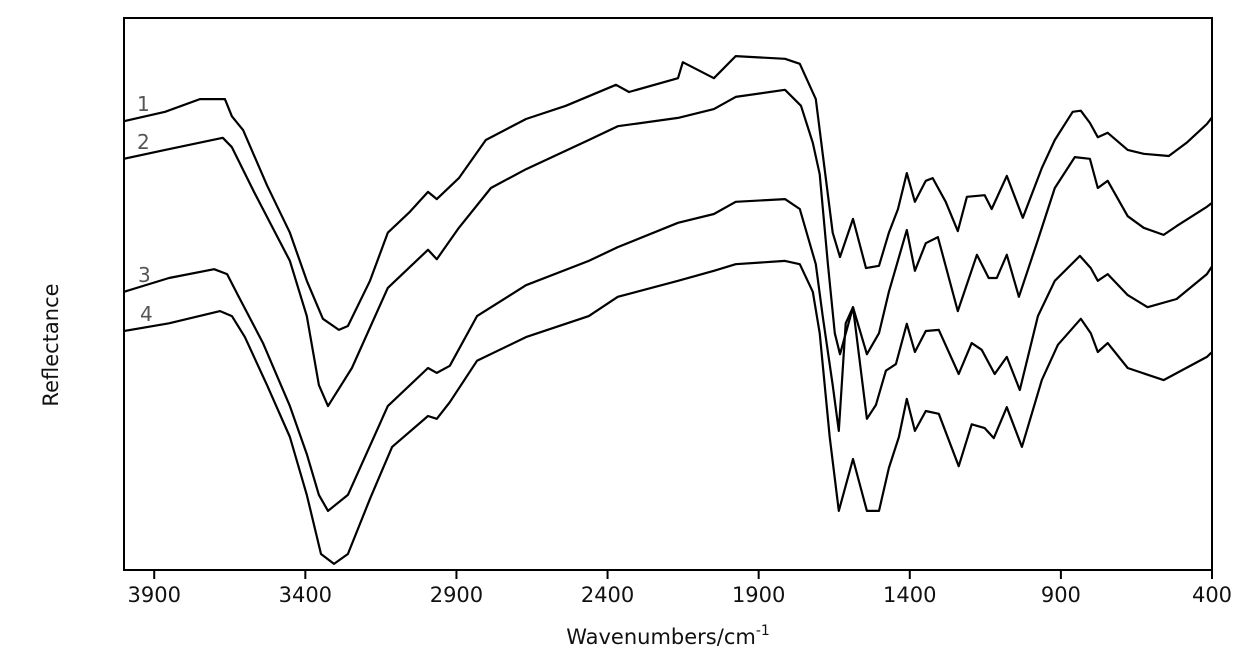  Describe the element at coordinates (758, 595) in the screenshot. I see `x-tick-label: 1900` at that location.